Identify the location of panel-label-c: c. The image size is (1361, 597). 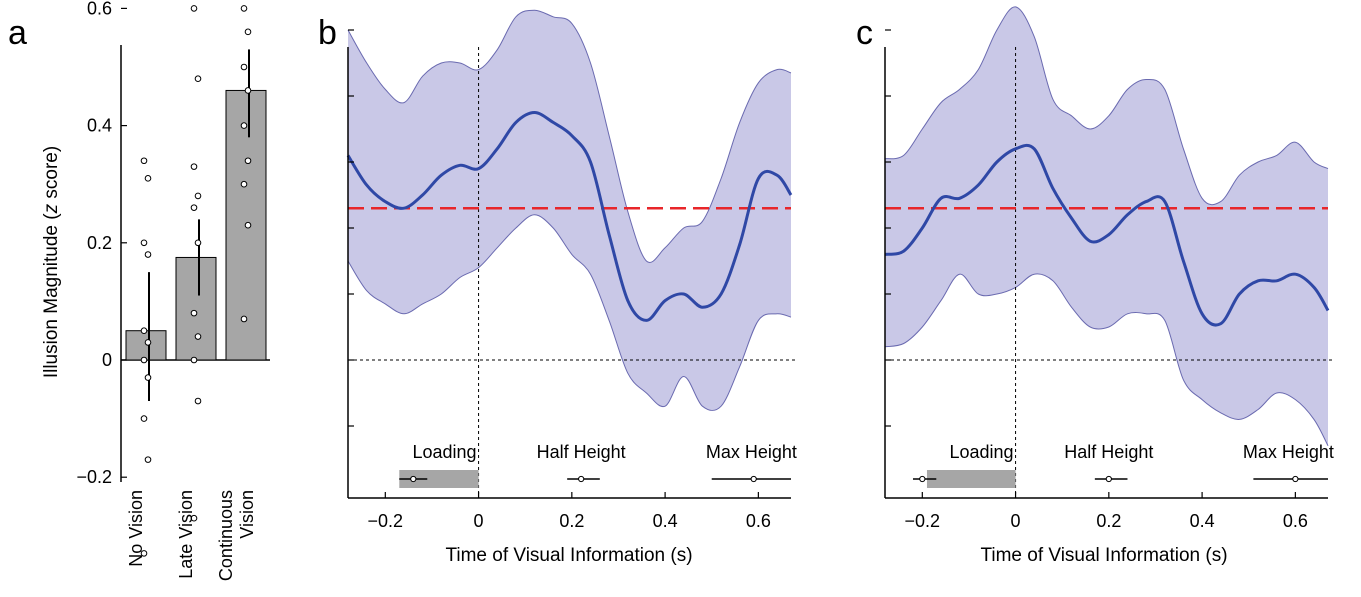
(864, 33).